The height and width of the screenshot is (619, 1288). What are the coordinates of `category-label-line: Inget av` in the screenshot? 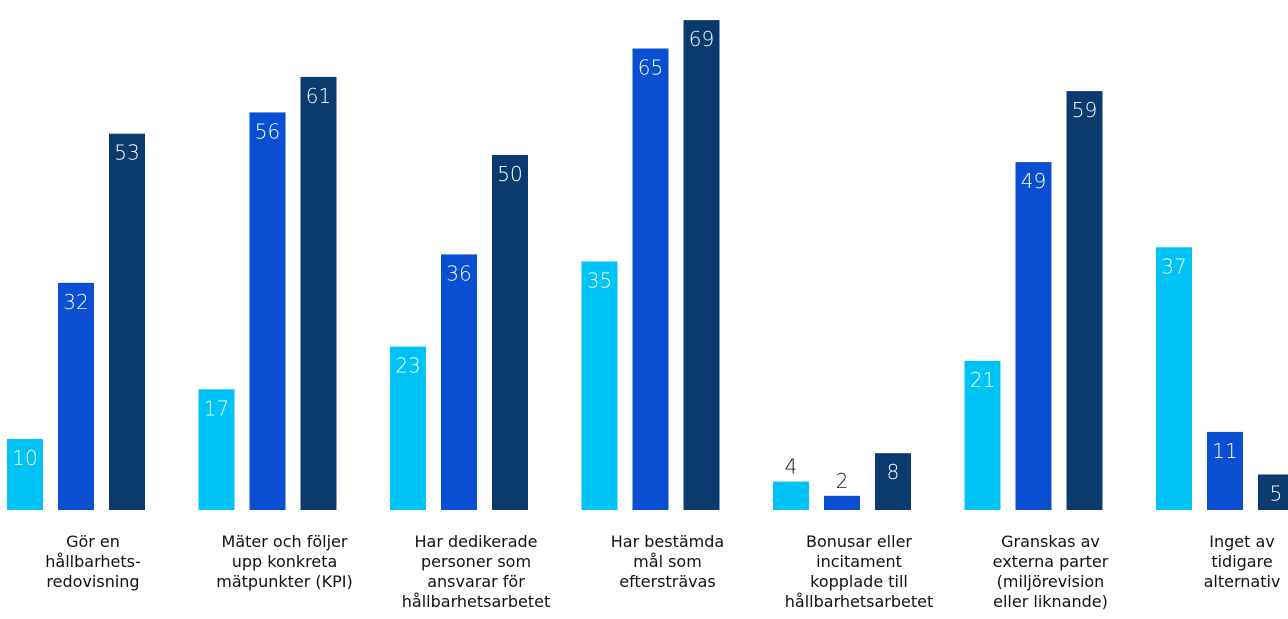 It's located at (1242, 541).